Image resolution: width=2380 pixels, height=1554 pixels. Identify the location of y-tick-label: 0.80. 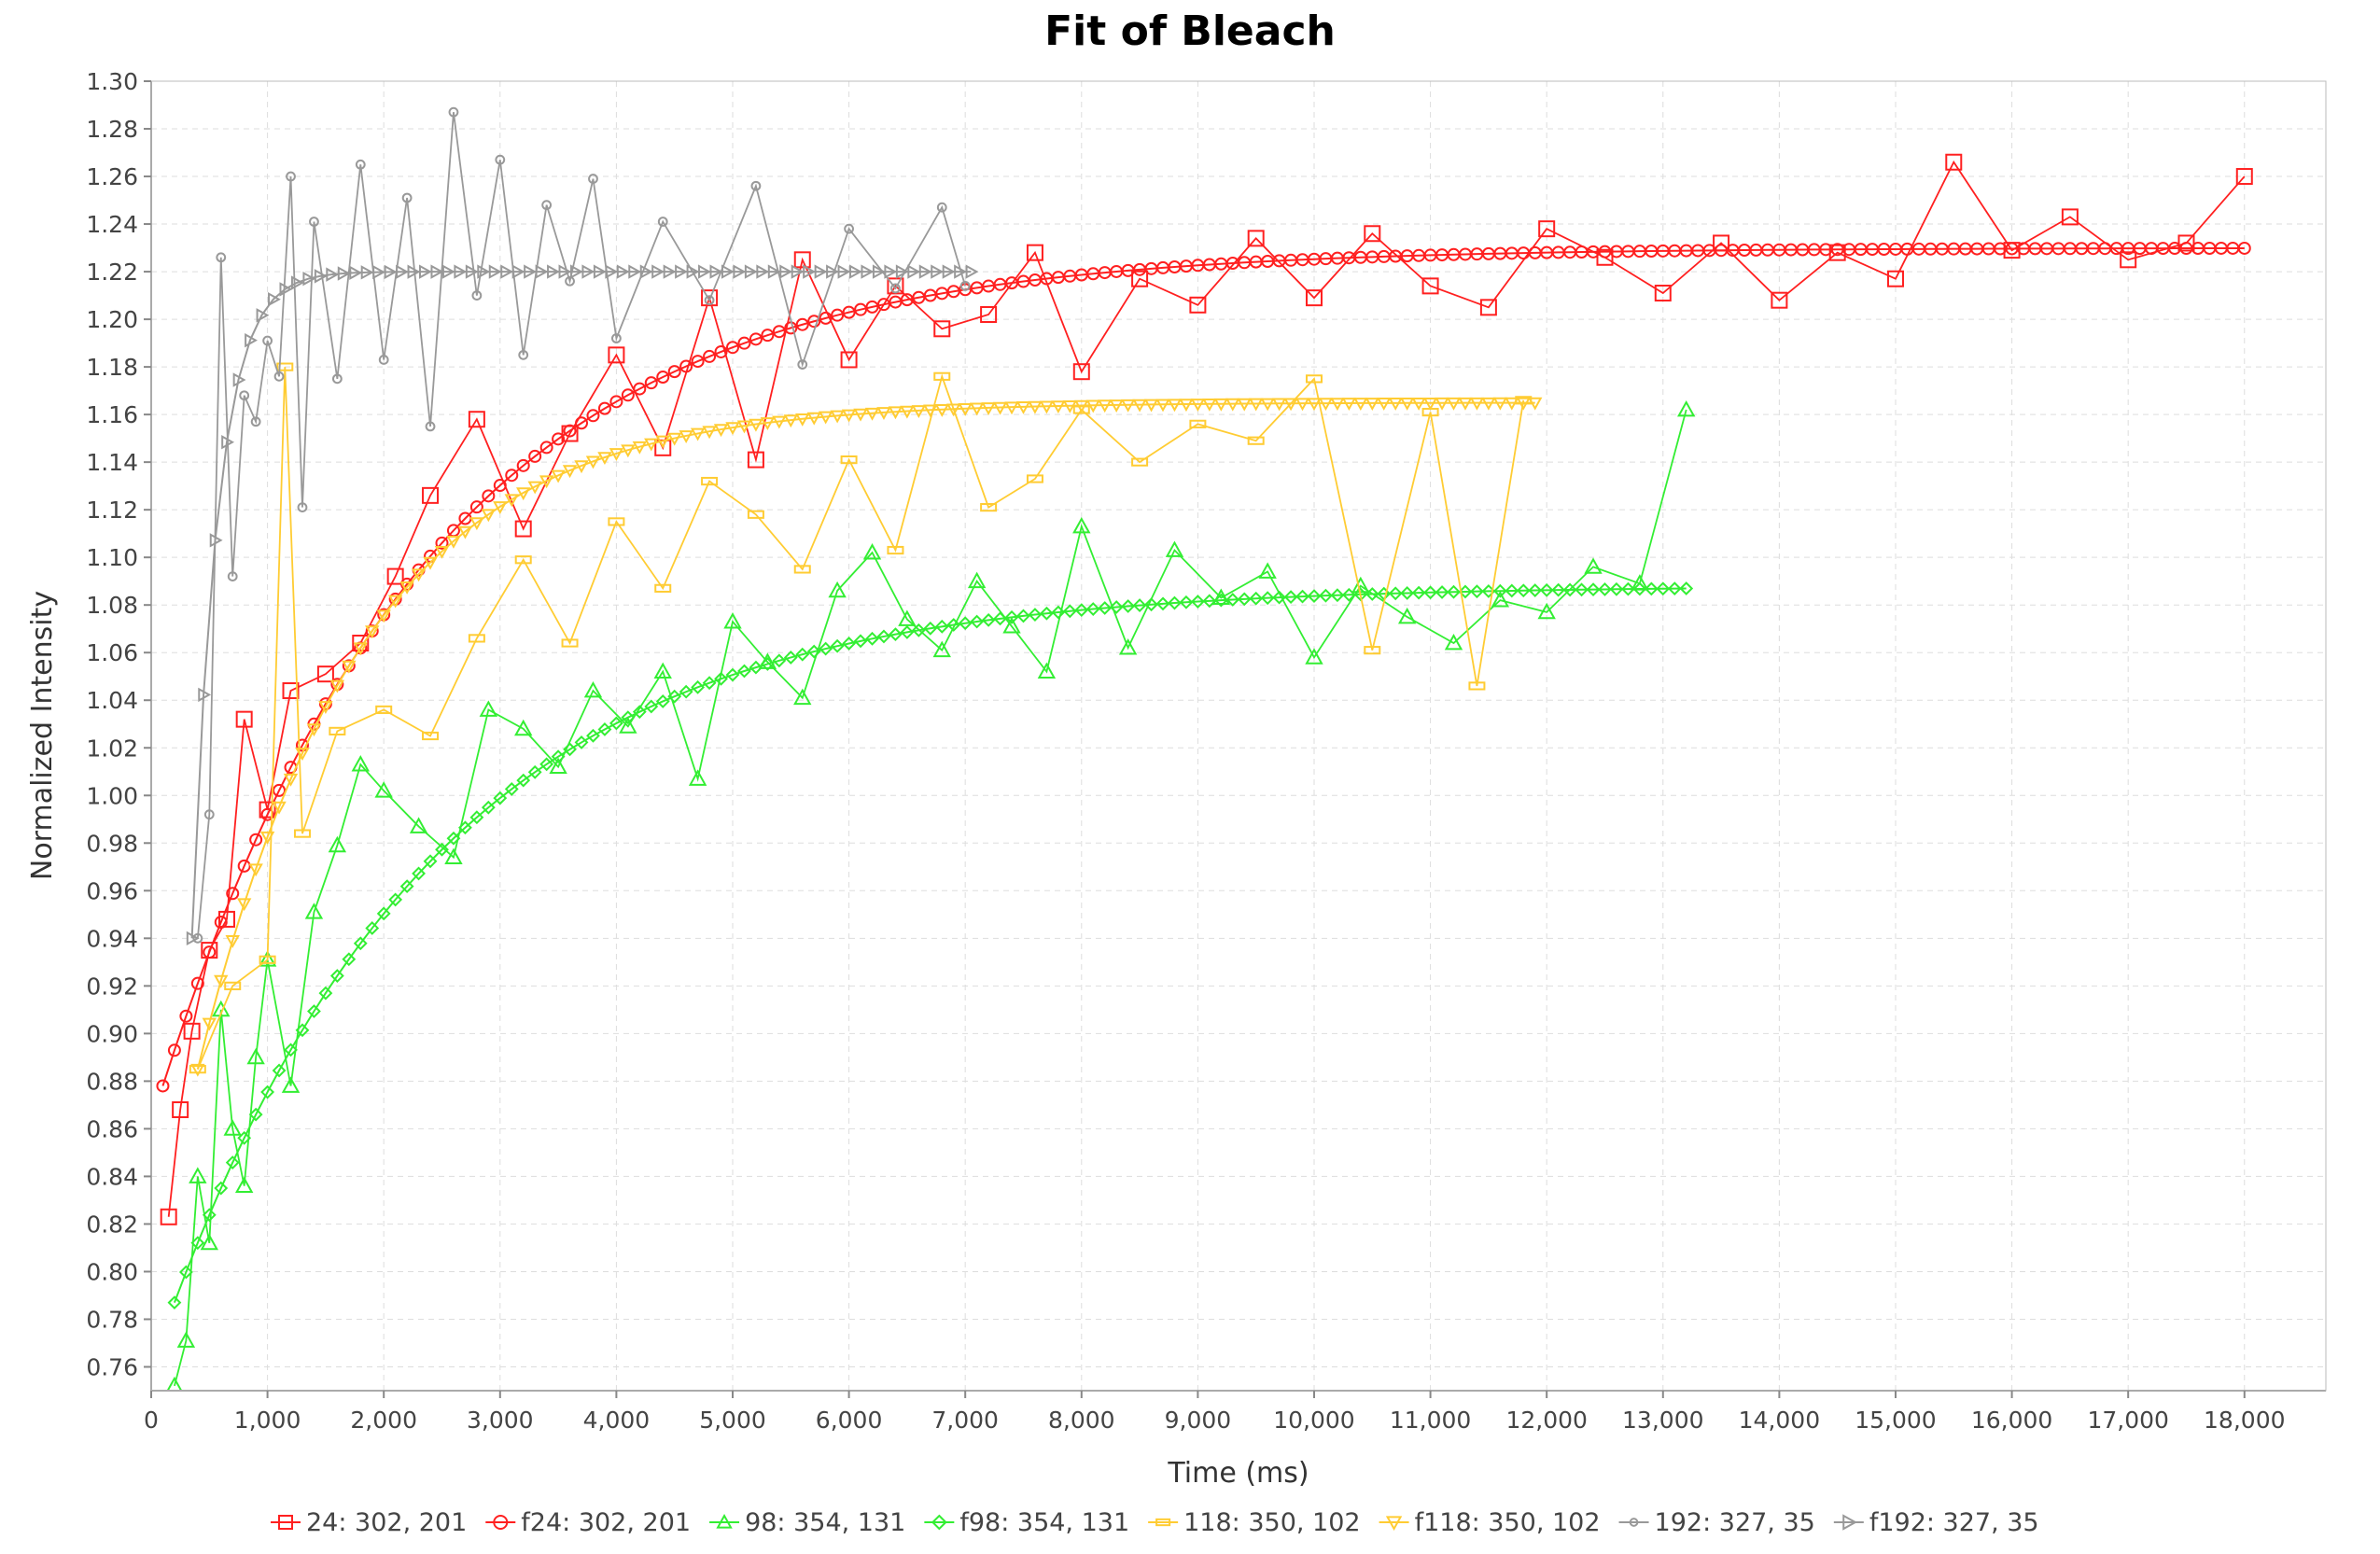
(112, 1271).